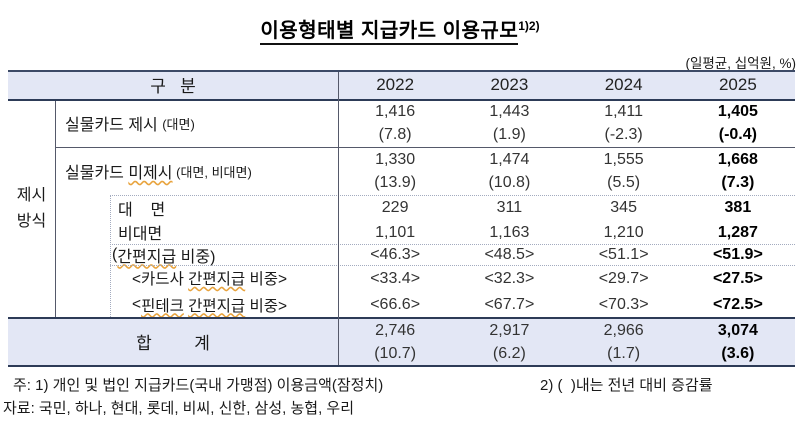  Describe the element at coordinates (509, 304) in the screenshot. I see `value-cell: <67.7>` at that location.